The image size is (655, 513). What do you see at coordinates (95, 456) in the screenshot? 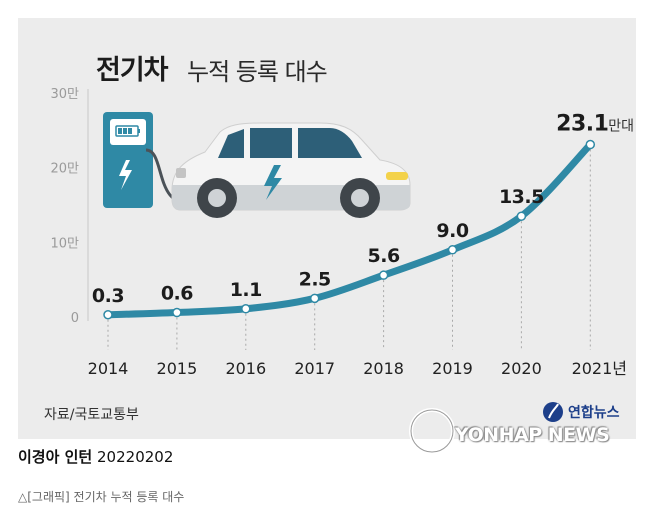
I see `credit-line: 이경아 인턴 20220202` at bounding box center [95, 456].